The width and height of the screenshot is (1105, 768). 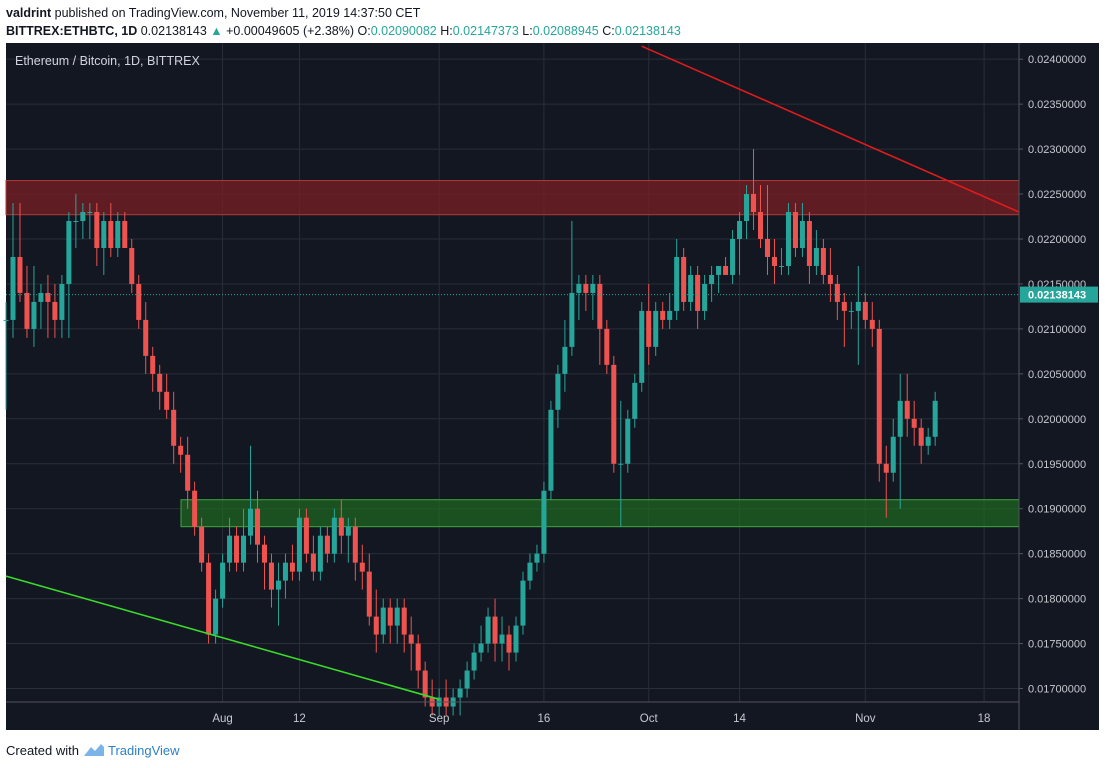 What do you see at coordinates (299, 719) in the screenshot?
I see `x-tick-label: 12` at bounding box center [299, 719].